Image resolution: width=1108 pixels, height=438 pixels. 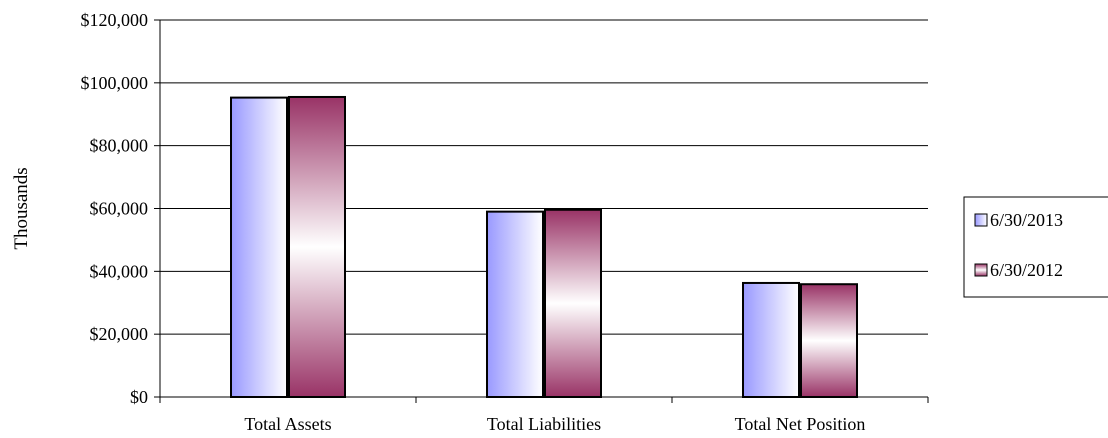 What do you see at coordinates (119, 334) in the screenshot?
I see `y-tick-label: $20,000` at bounding box center [119, 334].